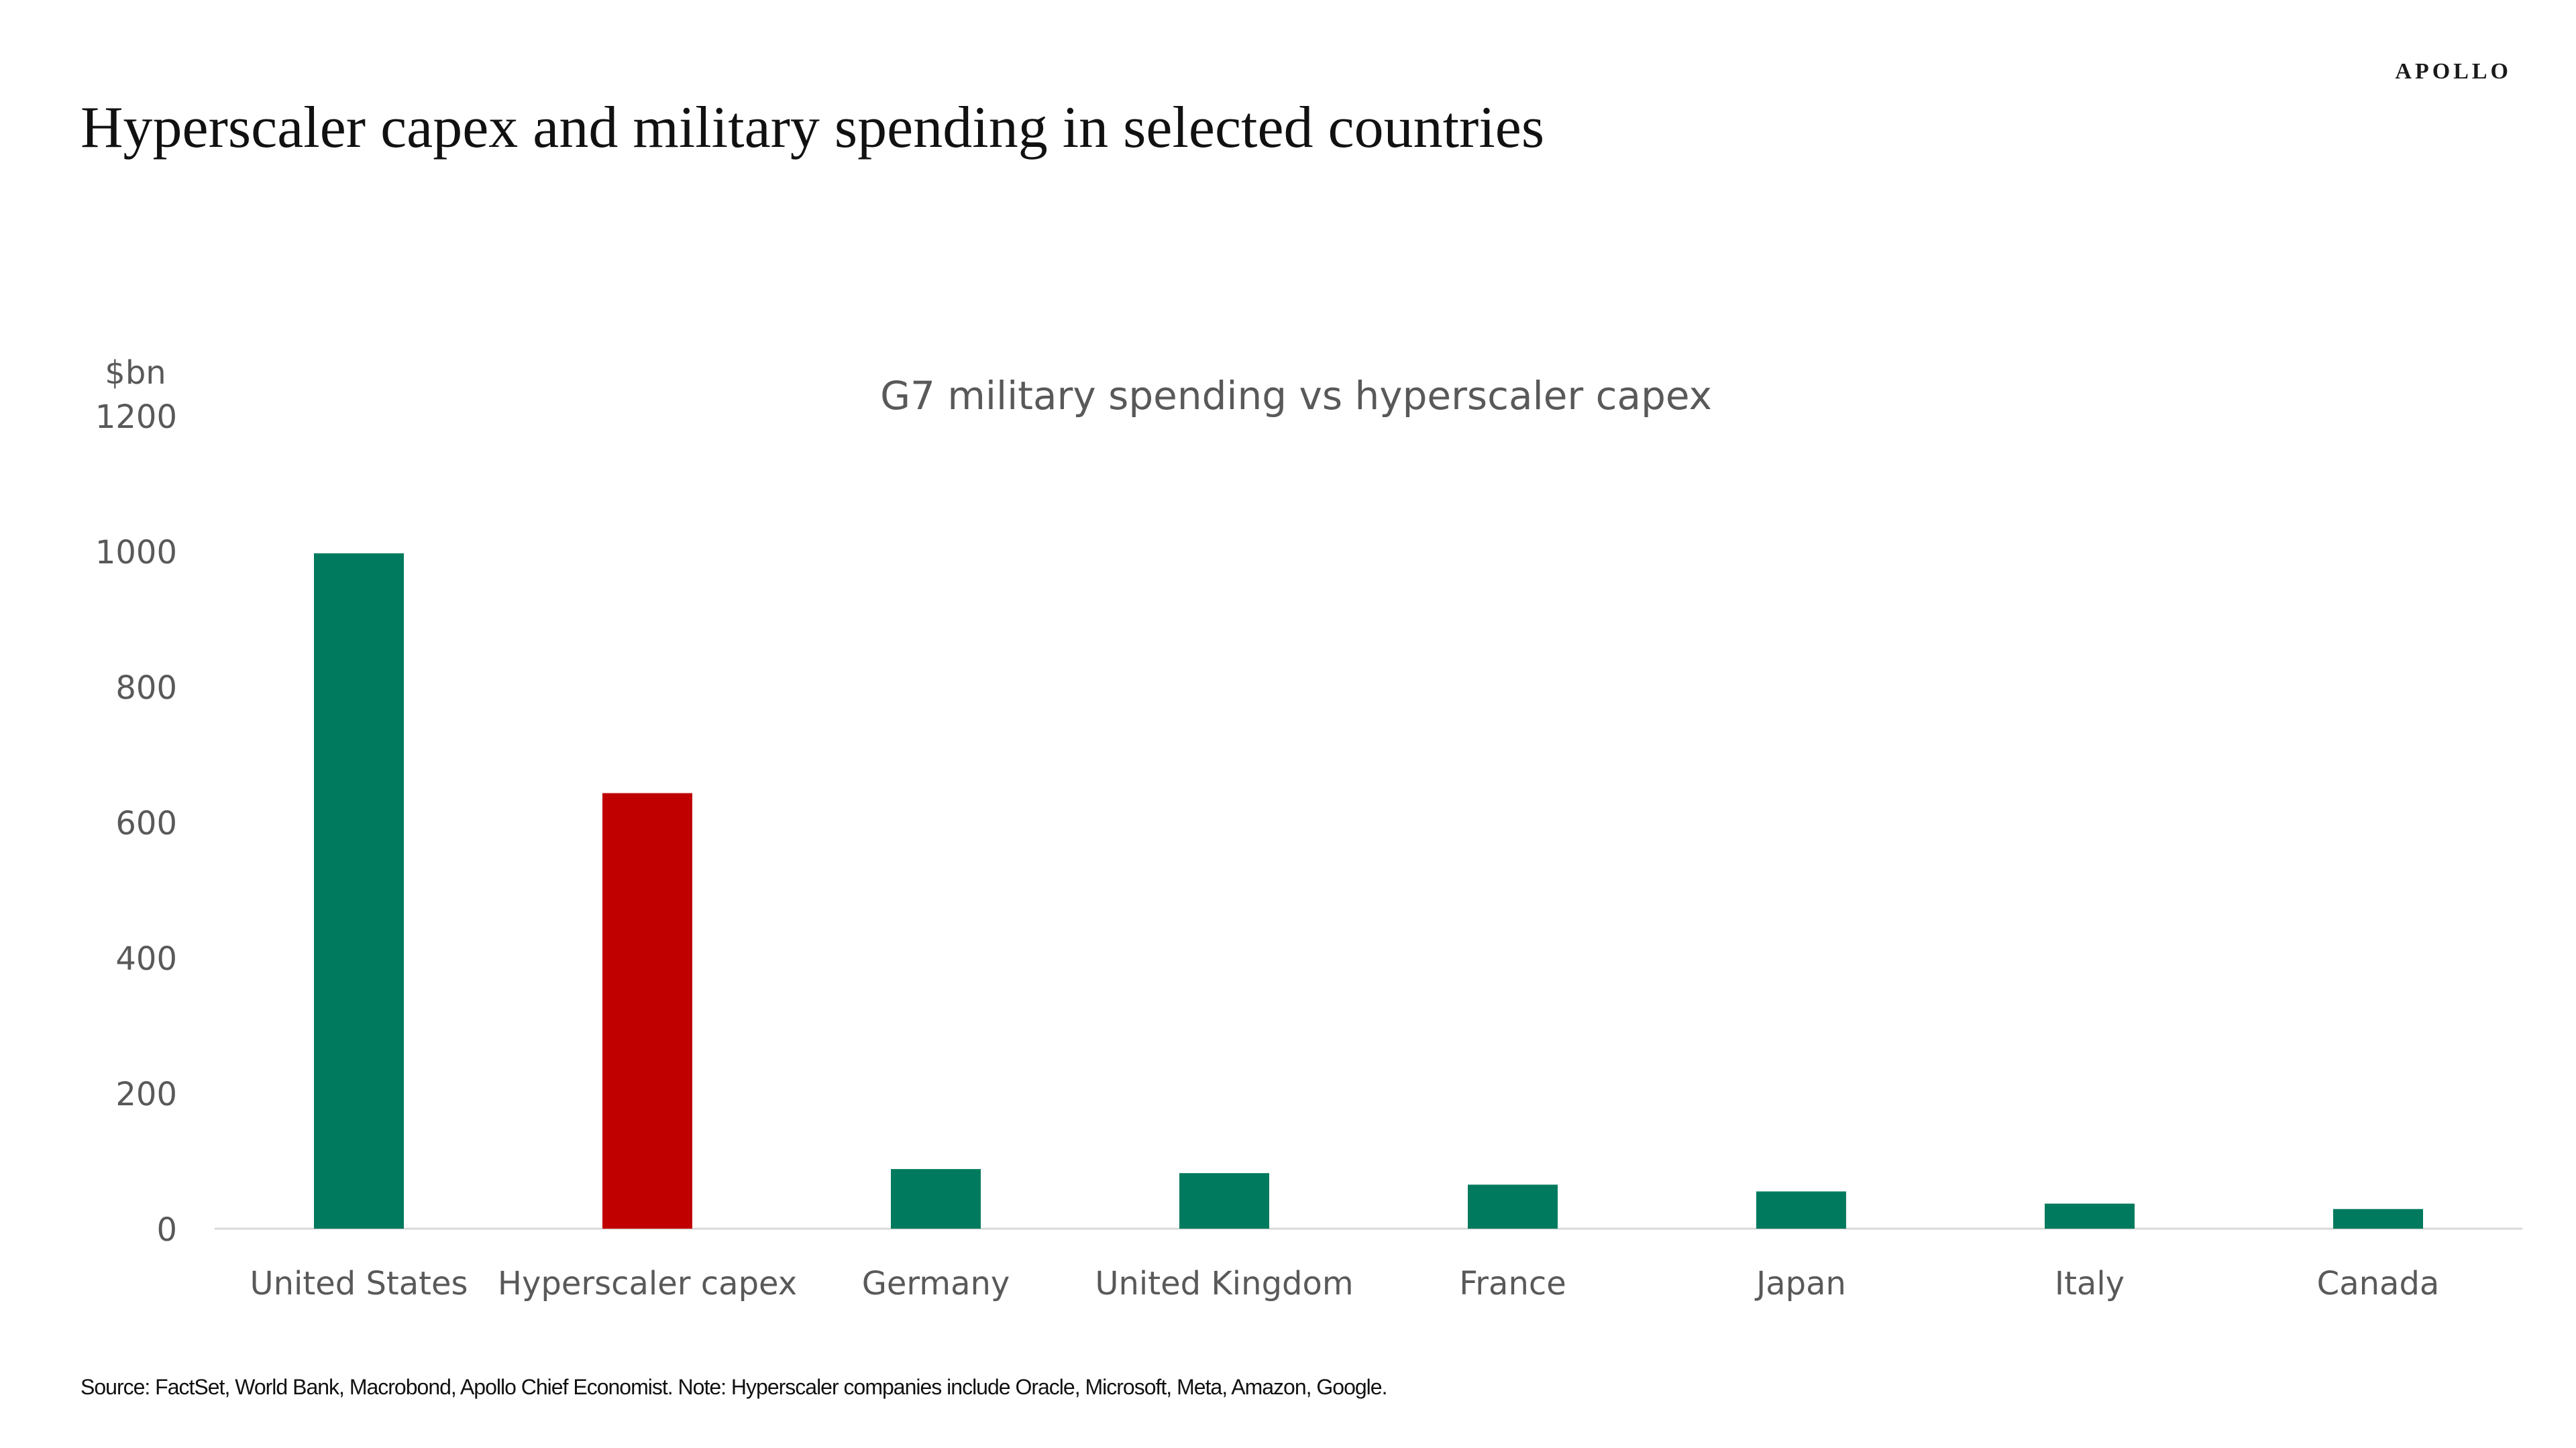  What do you see at coordinates (647, 1011) in the screenshot?
I see `bar-hyperscaler-capex` at bounding box center [647, 1011].